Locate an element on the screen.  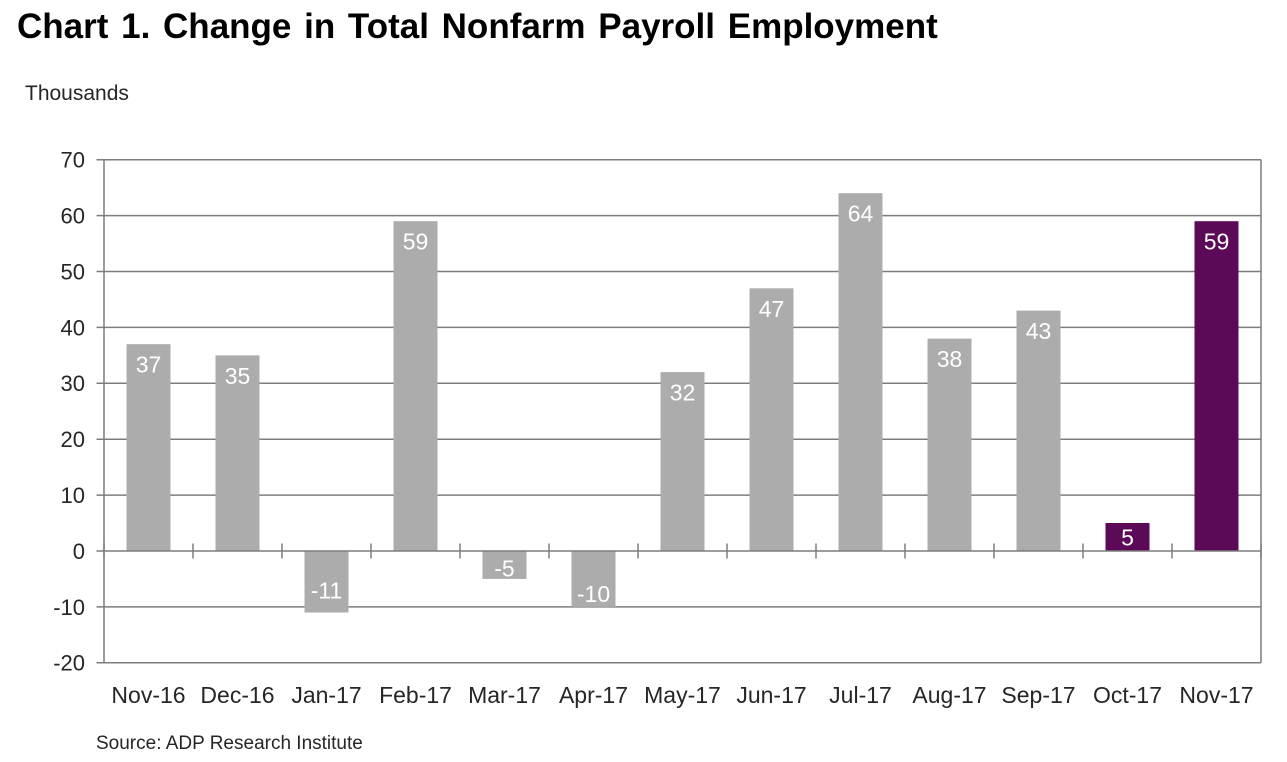
svg-text: Nov-17 is located at coordinates (1216, 695).